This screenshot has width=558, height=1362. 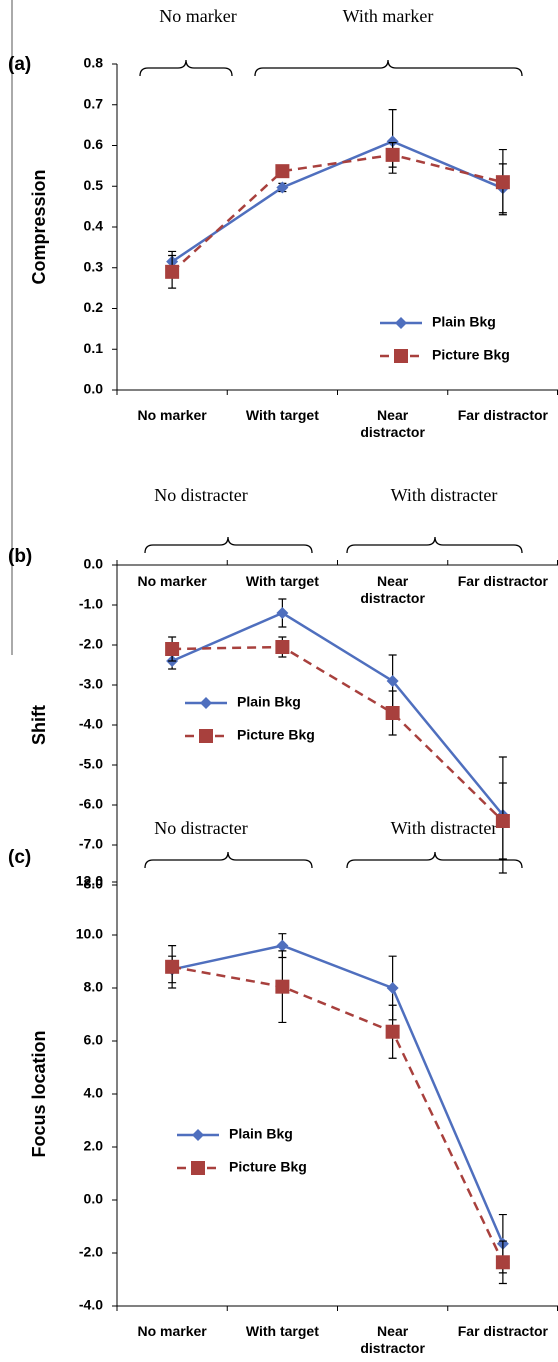 I want to click on y-tick-label: 0.2, so click(x=94, y=307).